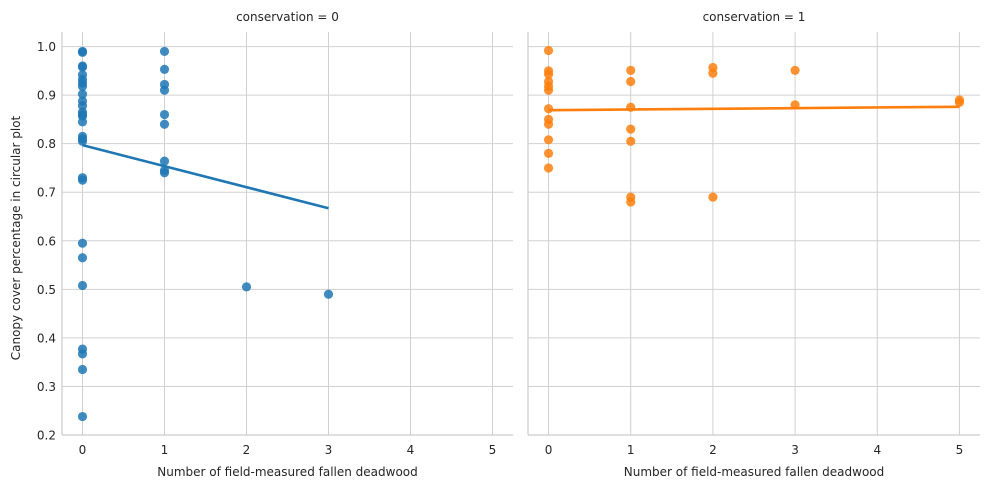 The height and width of the screenshot is (489, 989). I want to click on panel-title: conservation = 1, so click(754, 17).